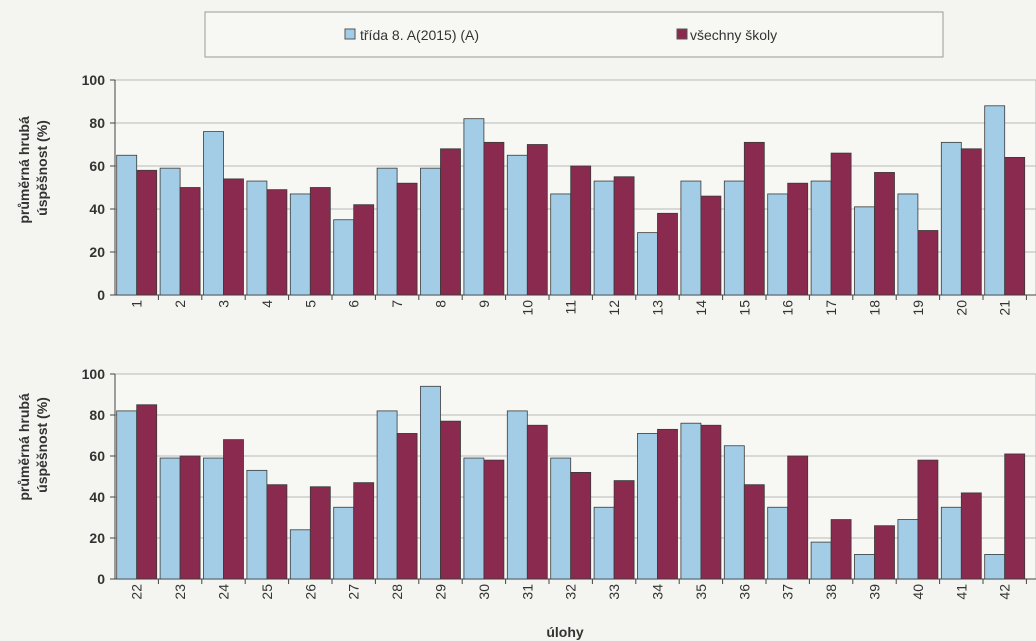 The height and width of the screenshot is (641, 1036). I want to click on legend-label-all: všechny školy, so click(733, 35).